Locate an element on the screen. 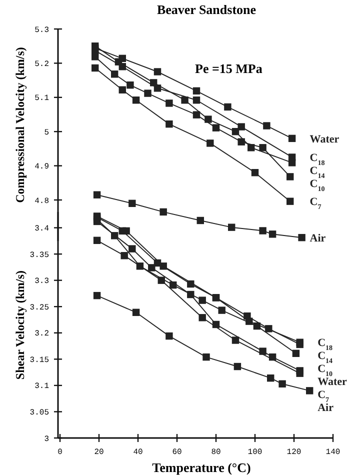 The image size is (363, 475). x-tick-label: 120 is located at coordinates (294, 452).